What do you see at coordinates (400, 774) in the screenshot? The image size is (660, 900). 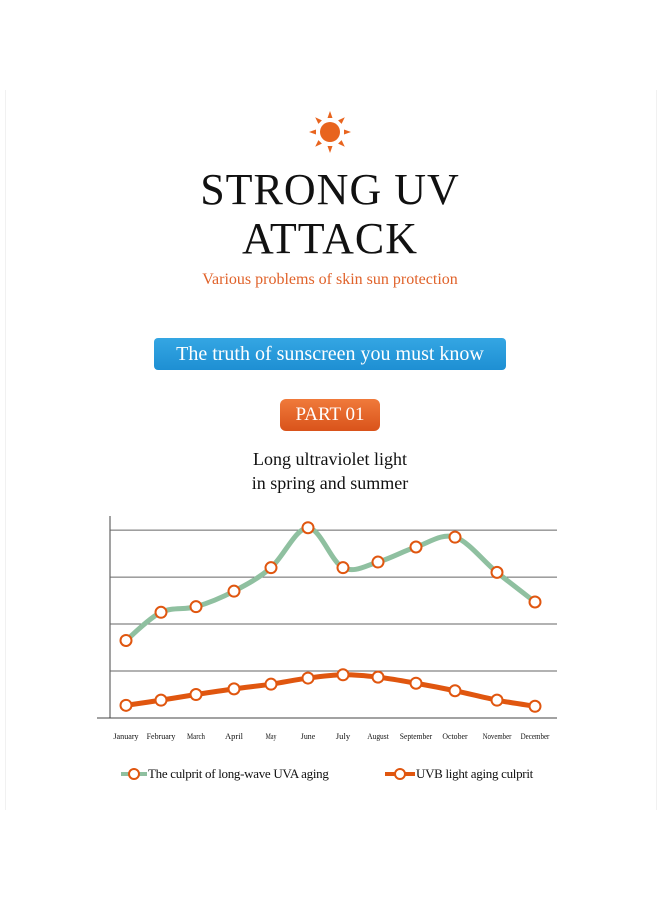 I see `legend-uvb-marker` at bounding box center [400, 774].